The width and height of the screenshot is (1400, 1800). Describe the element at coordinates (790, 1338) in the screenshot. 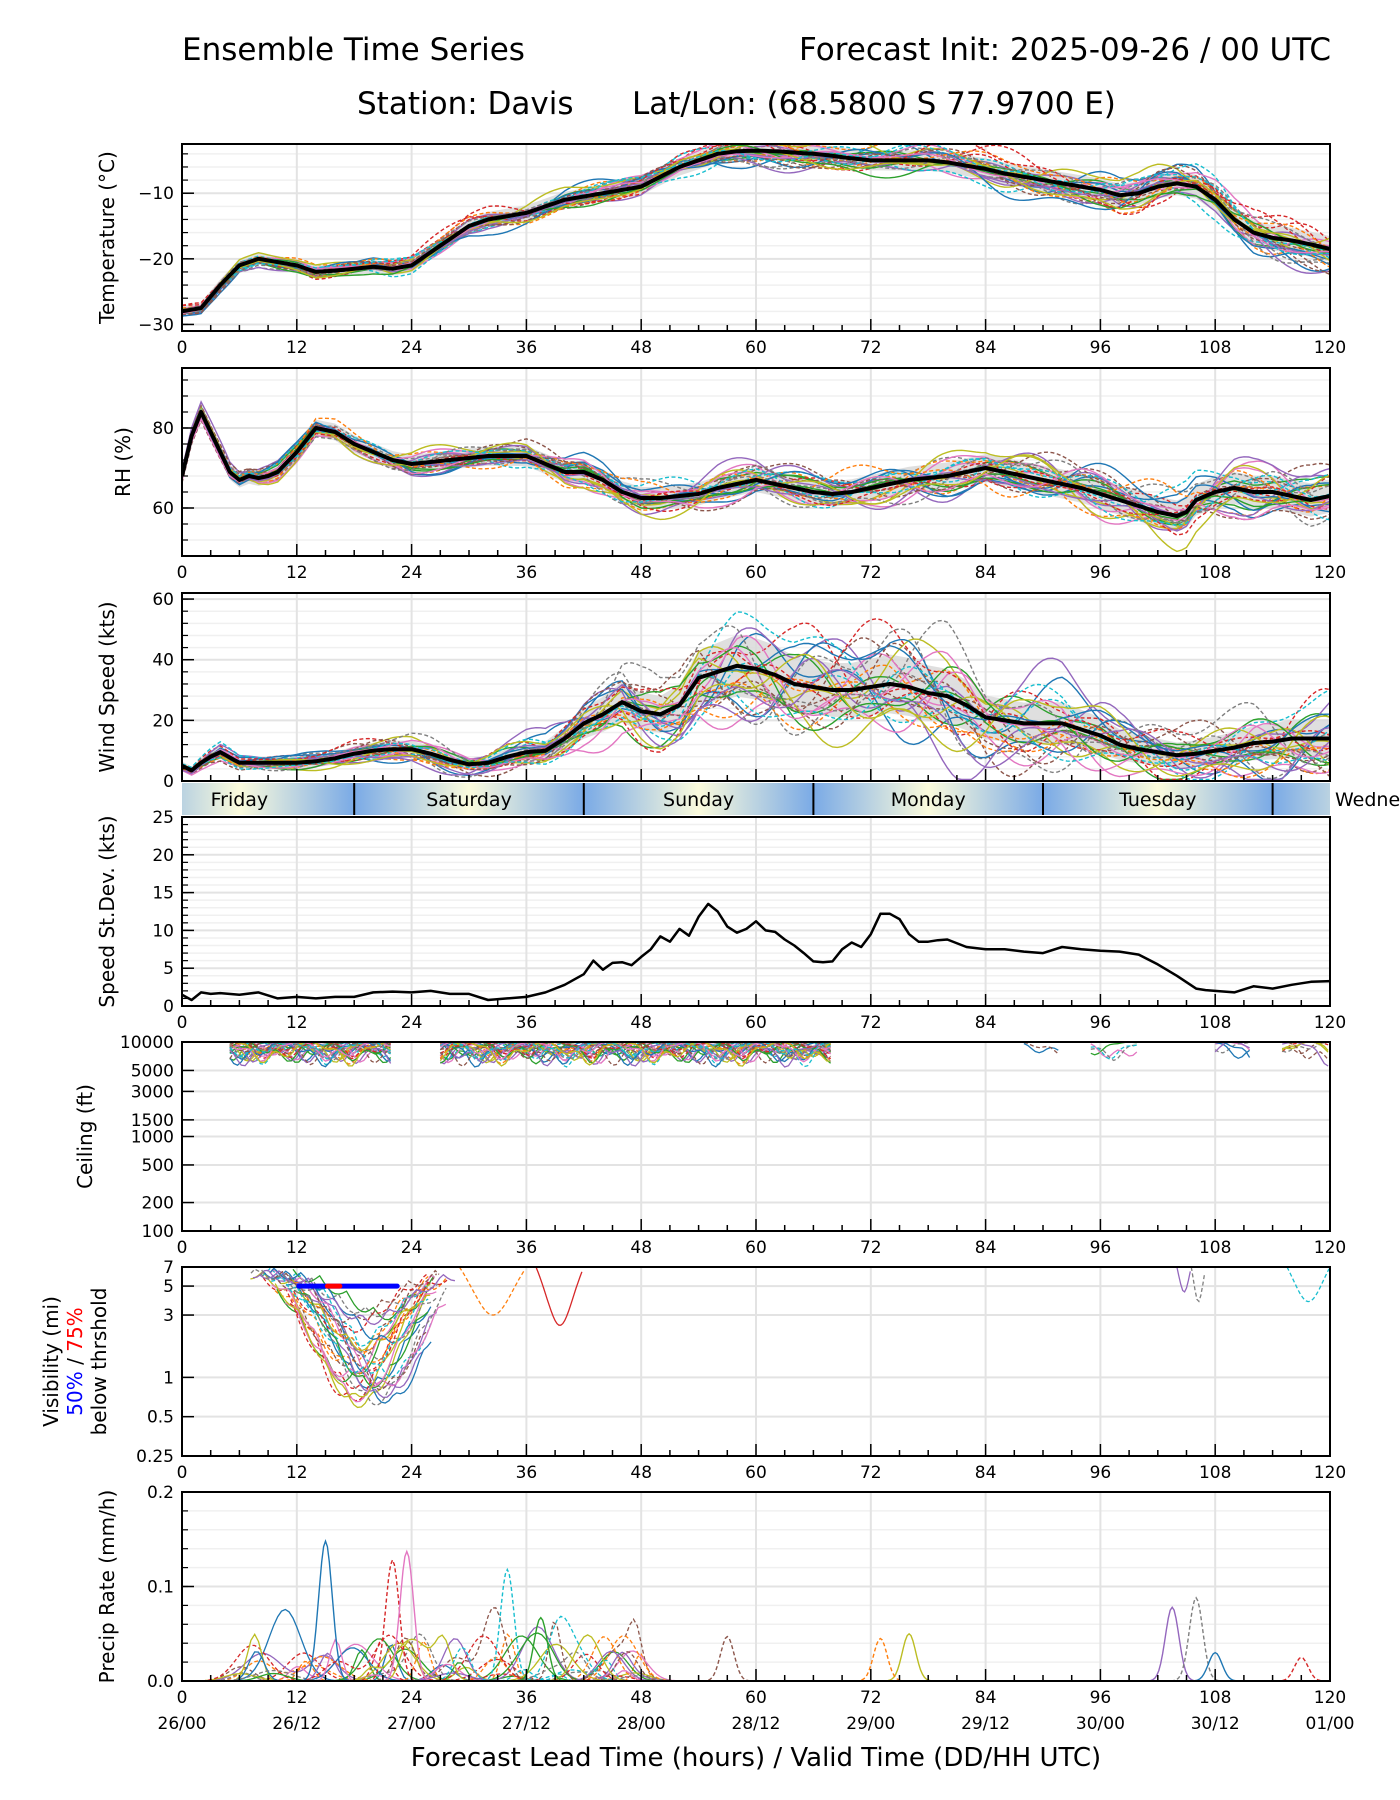

I see `plot-area` at that location.